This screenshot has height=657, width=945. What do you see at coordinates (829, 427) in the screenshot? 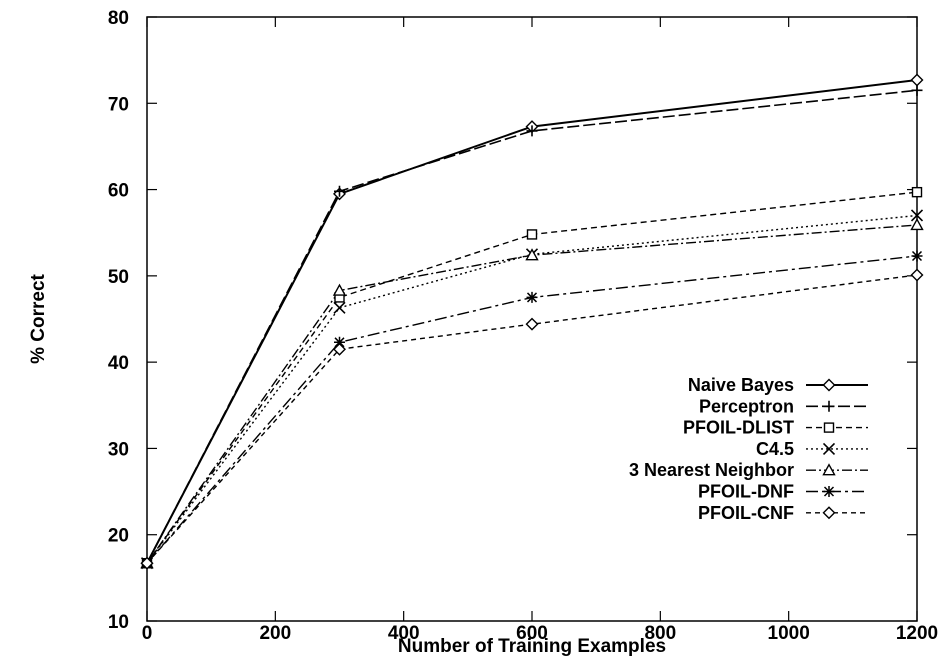
I see `legend-marker-square` at bounding box center [829, 427].